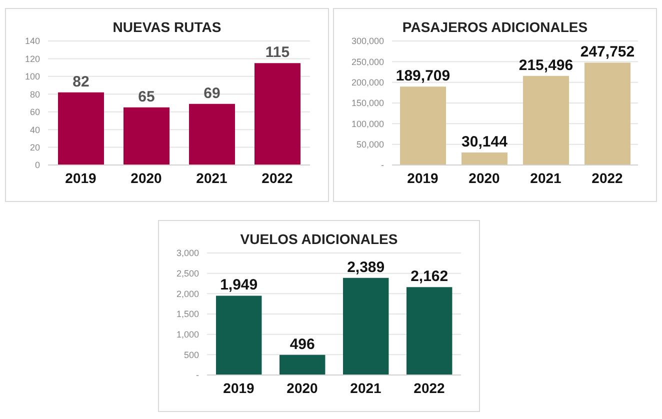  I want to click on data-label: 247,752, so click(607, 52).